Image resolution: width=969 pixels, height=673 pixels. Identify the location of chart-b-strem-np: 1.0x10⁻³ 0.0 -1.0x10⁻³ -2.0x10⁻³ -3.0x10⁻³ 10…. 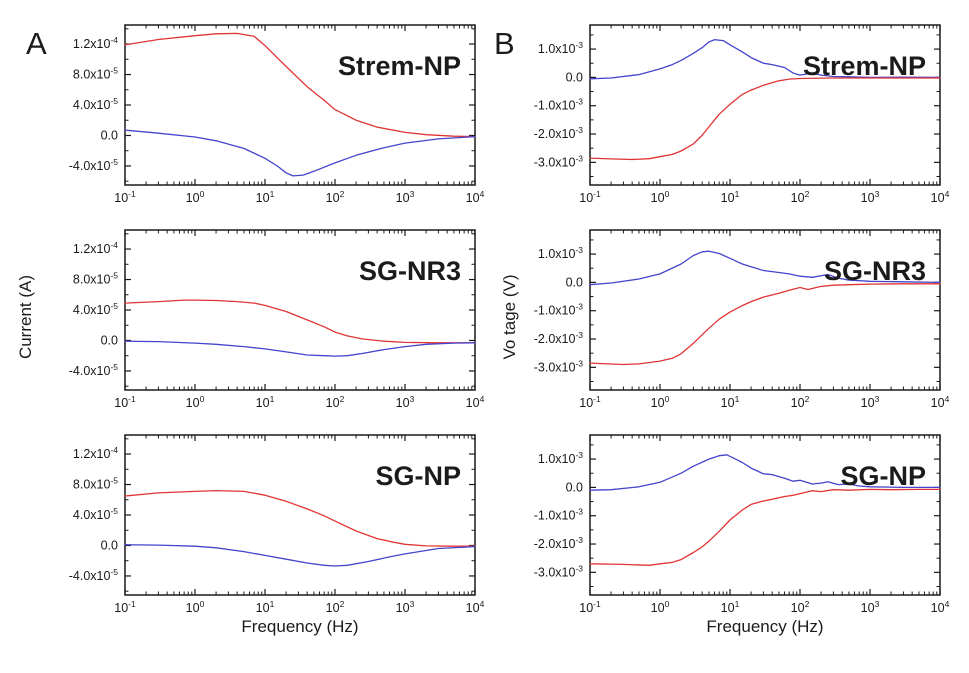
(732, 117).